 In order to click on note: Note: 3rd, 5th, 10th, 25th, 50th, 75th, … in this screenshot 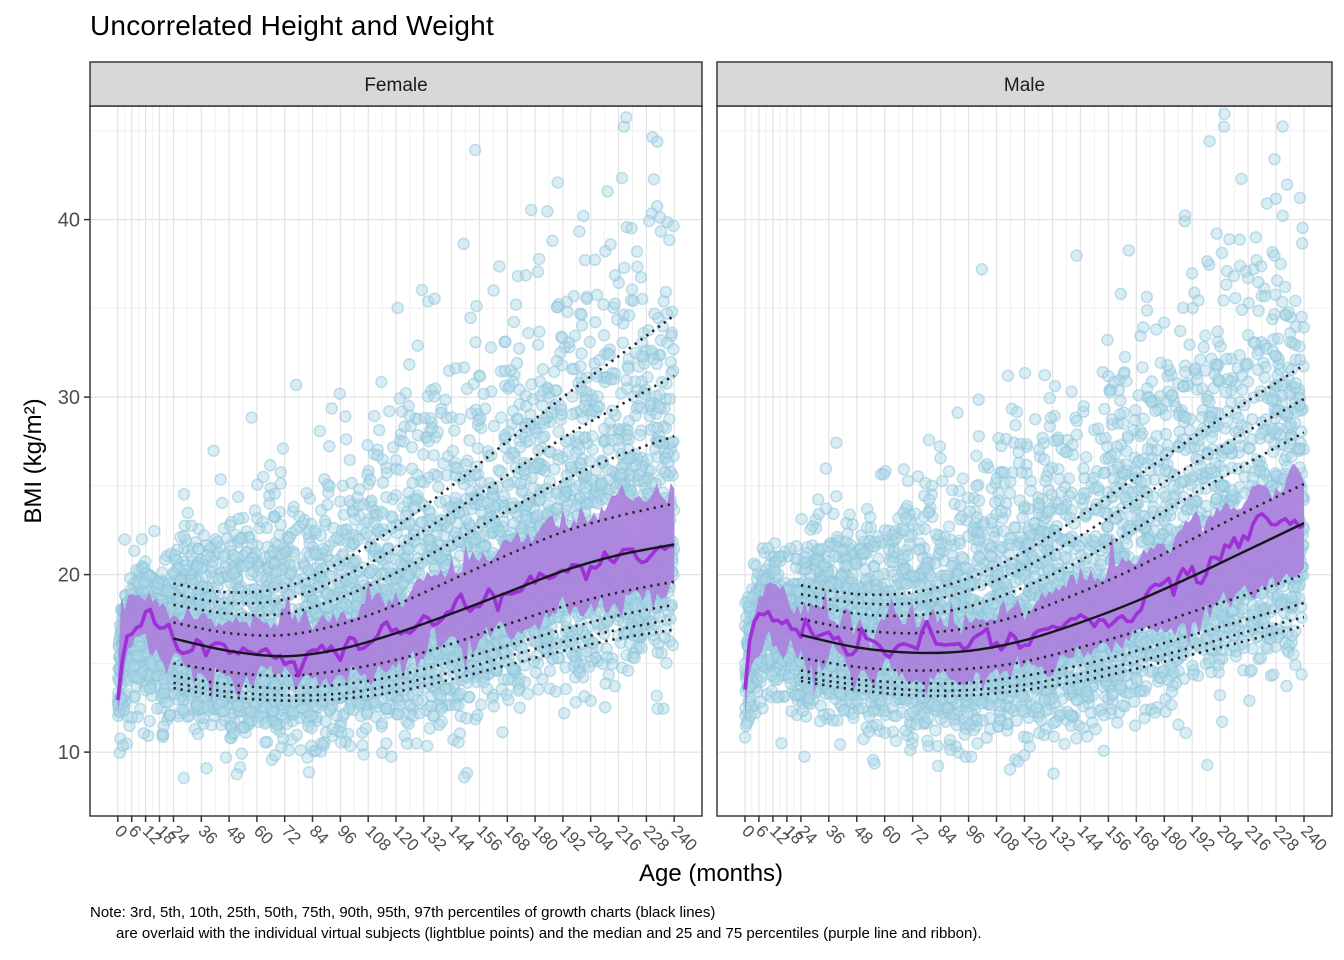, I will do `click(536, 923)`.